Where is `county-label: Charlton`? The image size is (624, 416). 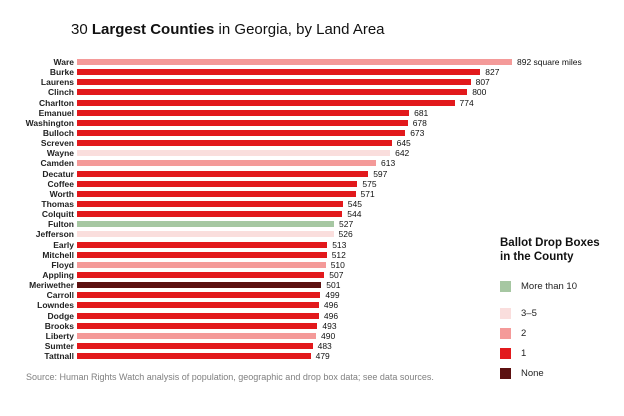 county-label: Charlton is located at coordinates (56, 102).